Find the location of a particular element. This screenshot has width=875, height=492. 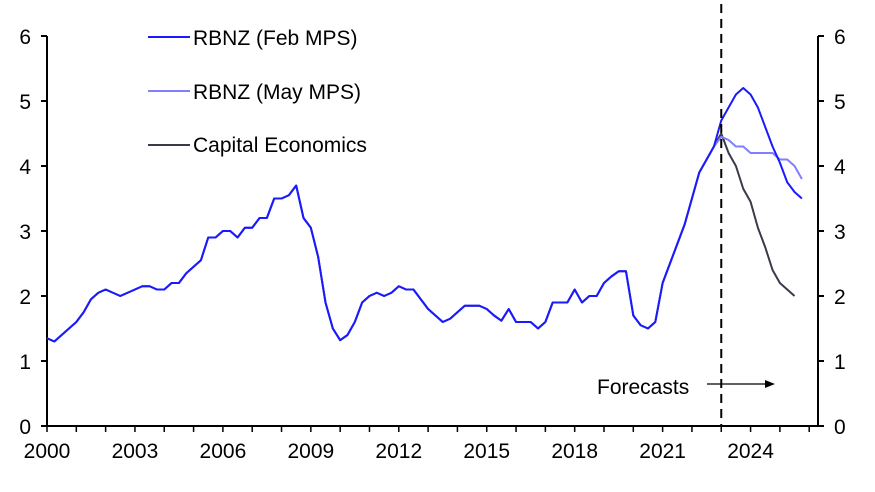

legend-label-ce: Capital Economics is located at coordinates (280, 145).